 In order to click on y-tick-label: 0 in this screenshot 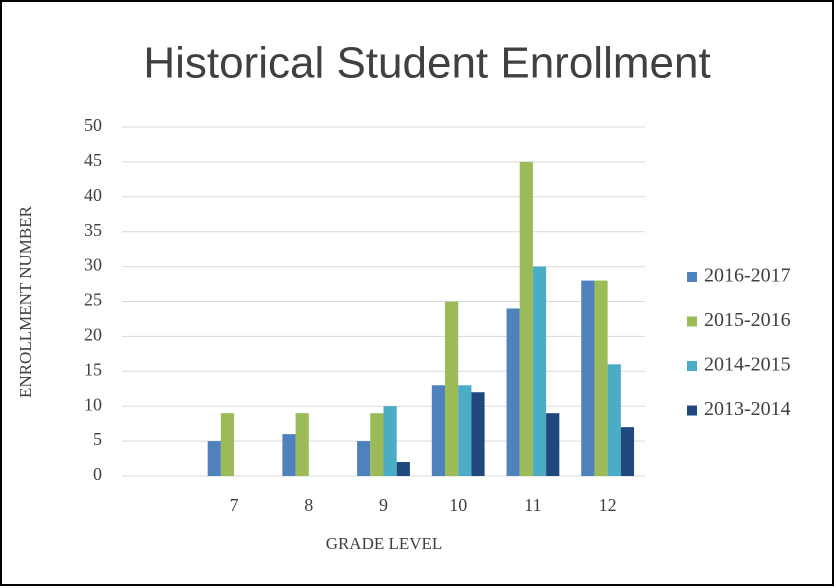, I will do `click(97, 474)`.